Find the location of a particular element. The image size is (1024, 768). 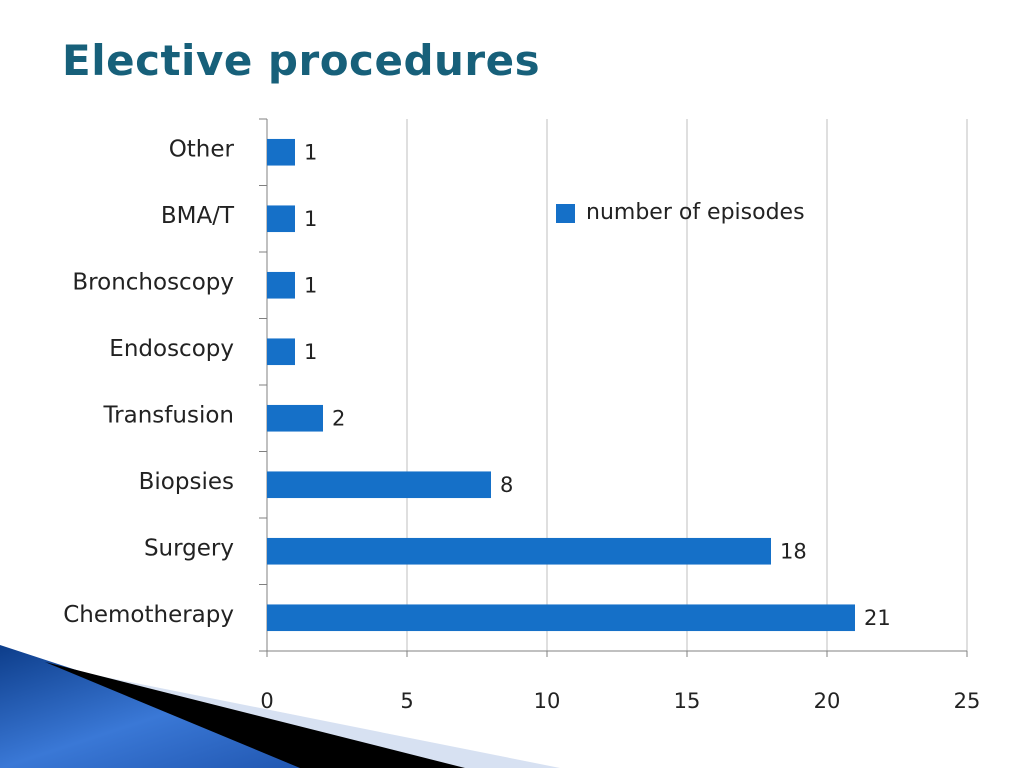

x-tick-label: 25 is located at coordinates (967, 701).